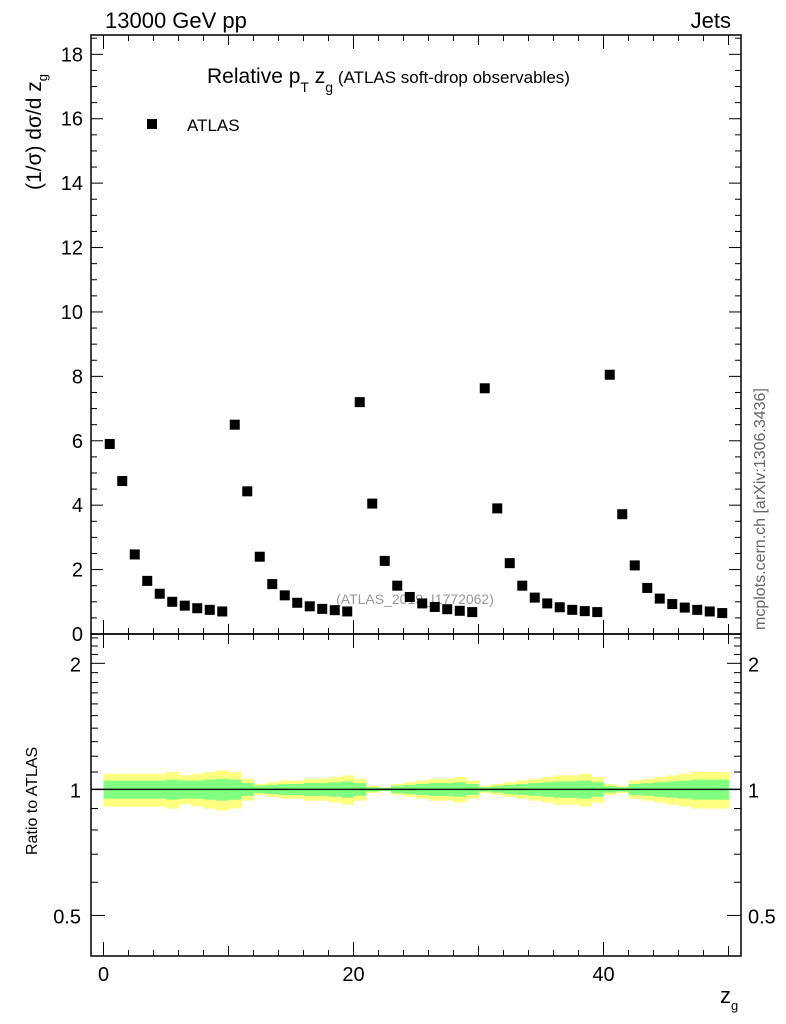 The height and width of the screenshot is (1024, 786). Describe the element at coordinates (77, 571) in the screenshot. I see `y-tick-label: 2` at that location.